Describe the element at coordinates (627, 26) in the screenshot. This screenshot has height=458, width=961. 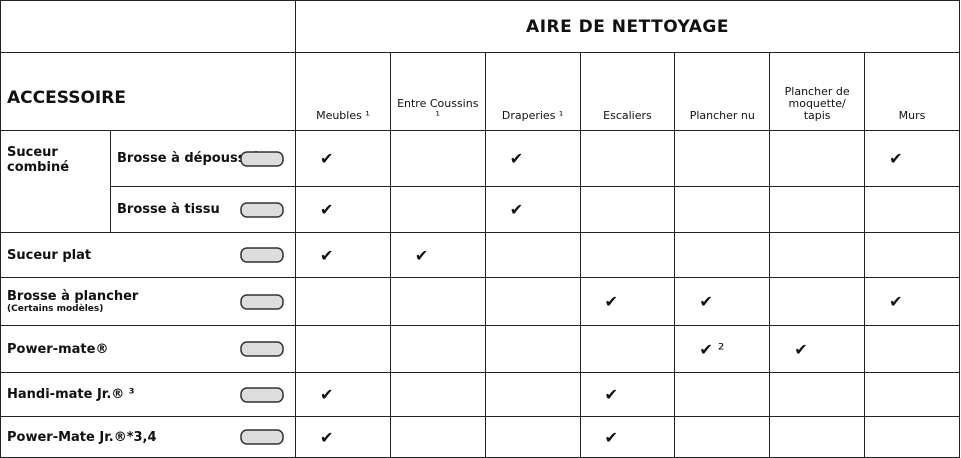
I see `title: AIRE DE NETTOYAGE` at that location.